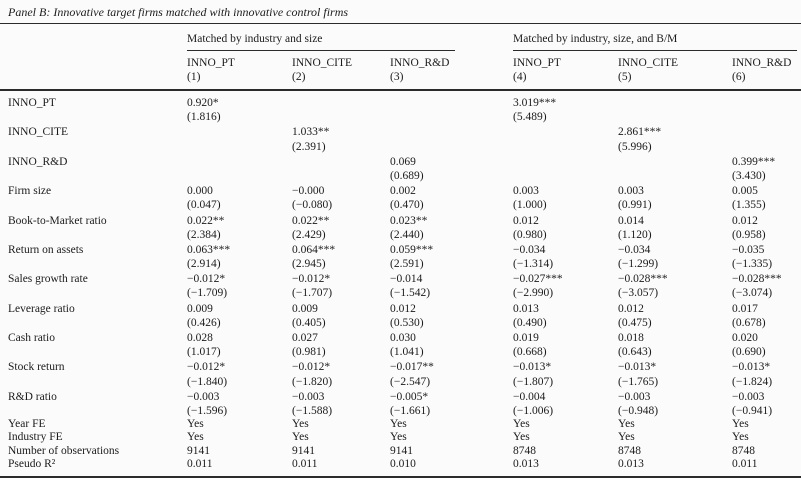 This screenshot has height=478, width=801. What do you see at coordinates (309, 322) in the screenshot?
I see `t-statistic-value: (0.405)` at bounding box center [309, 322].